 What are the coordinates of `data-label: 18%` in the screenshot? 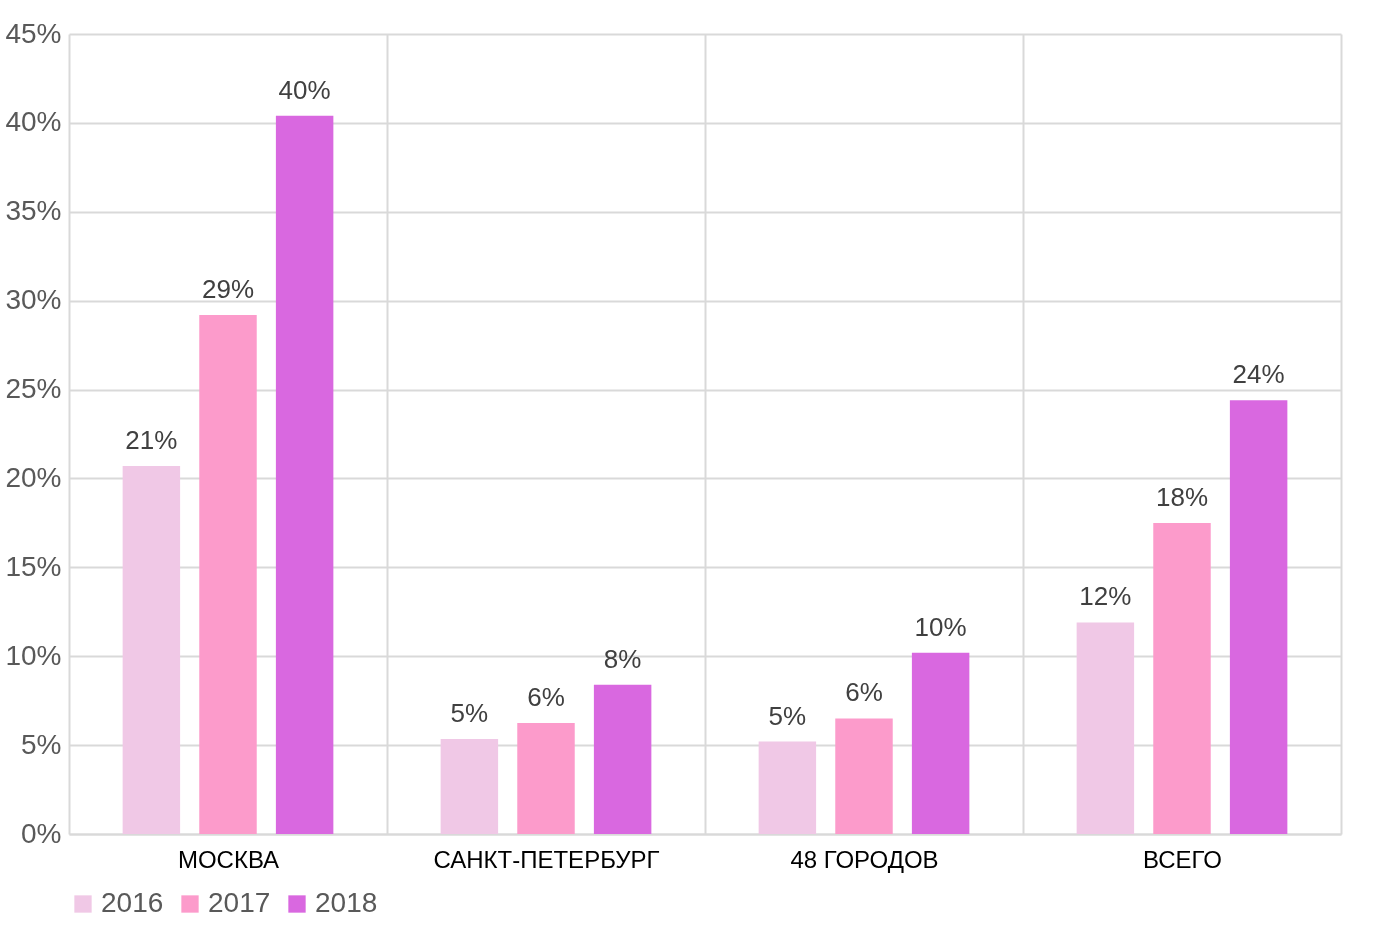 It's located at (1182, 496).